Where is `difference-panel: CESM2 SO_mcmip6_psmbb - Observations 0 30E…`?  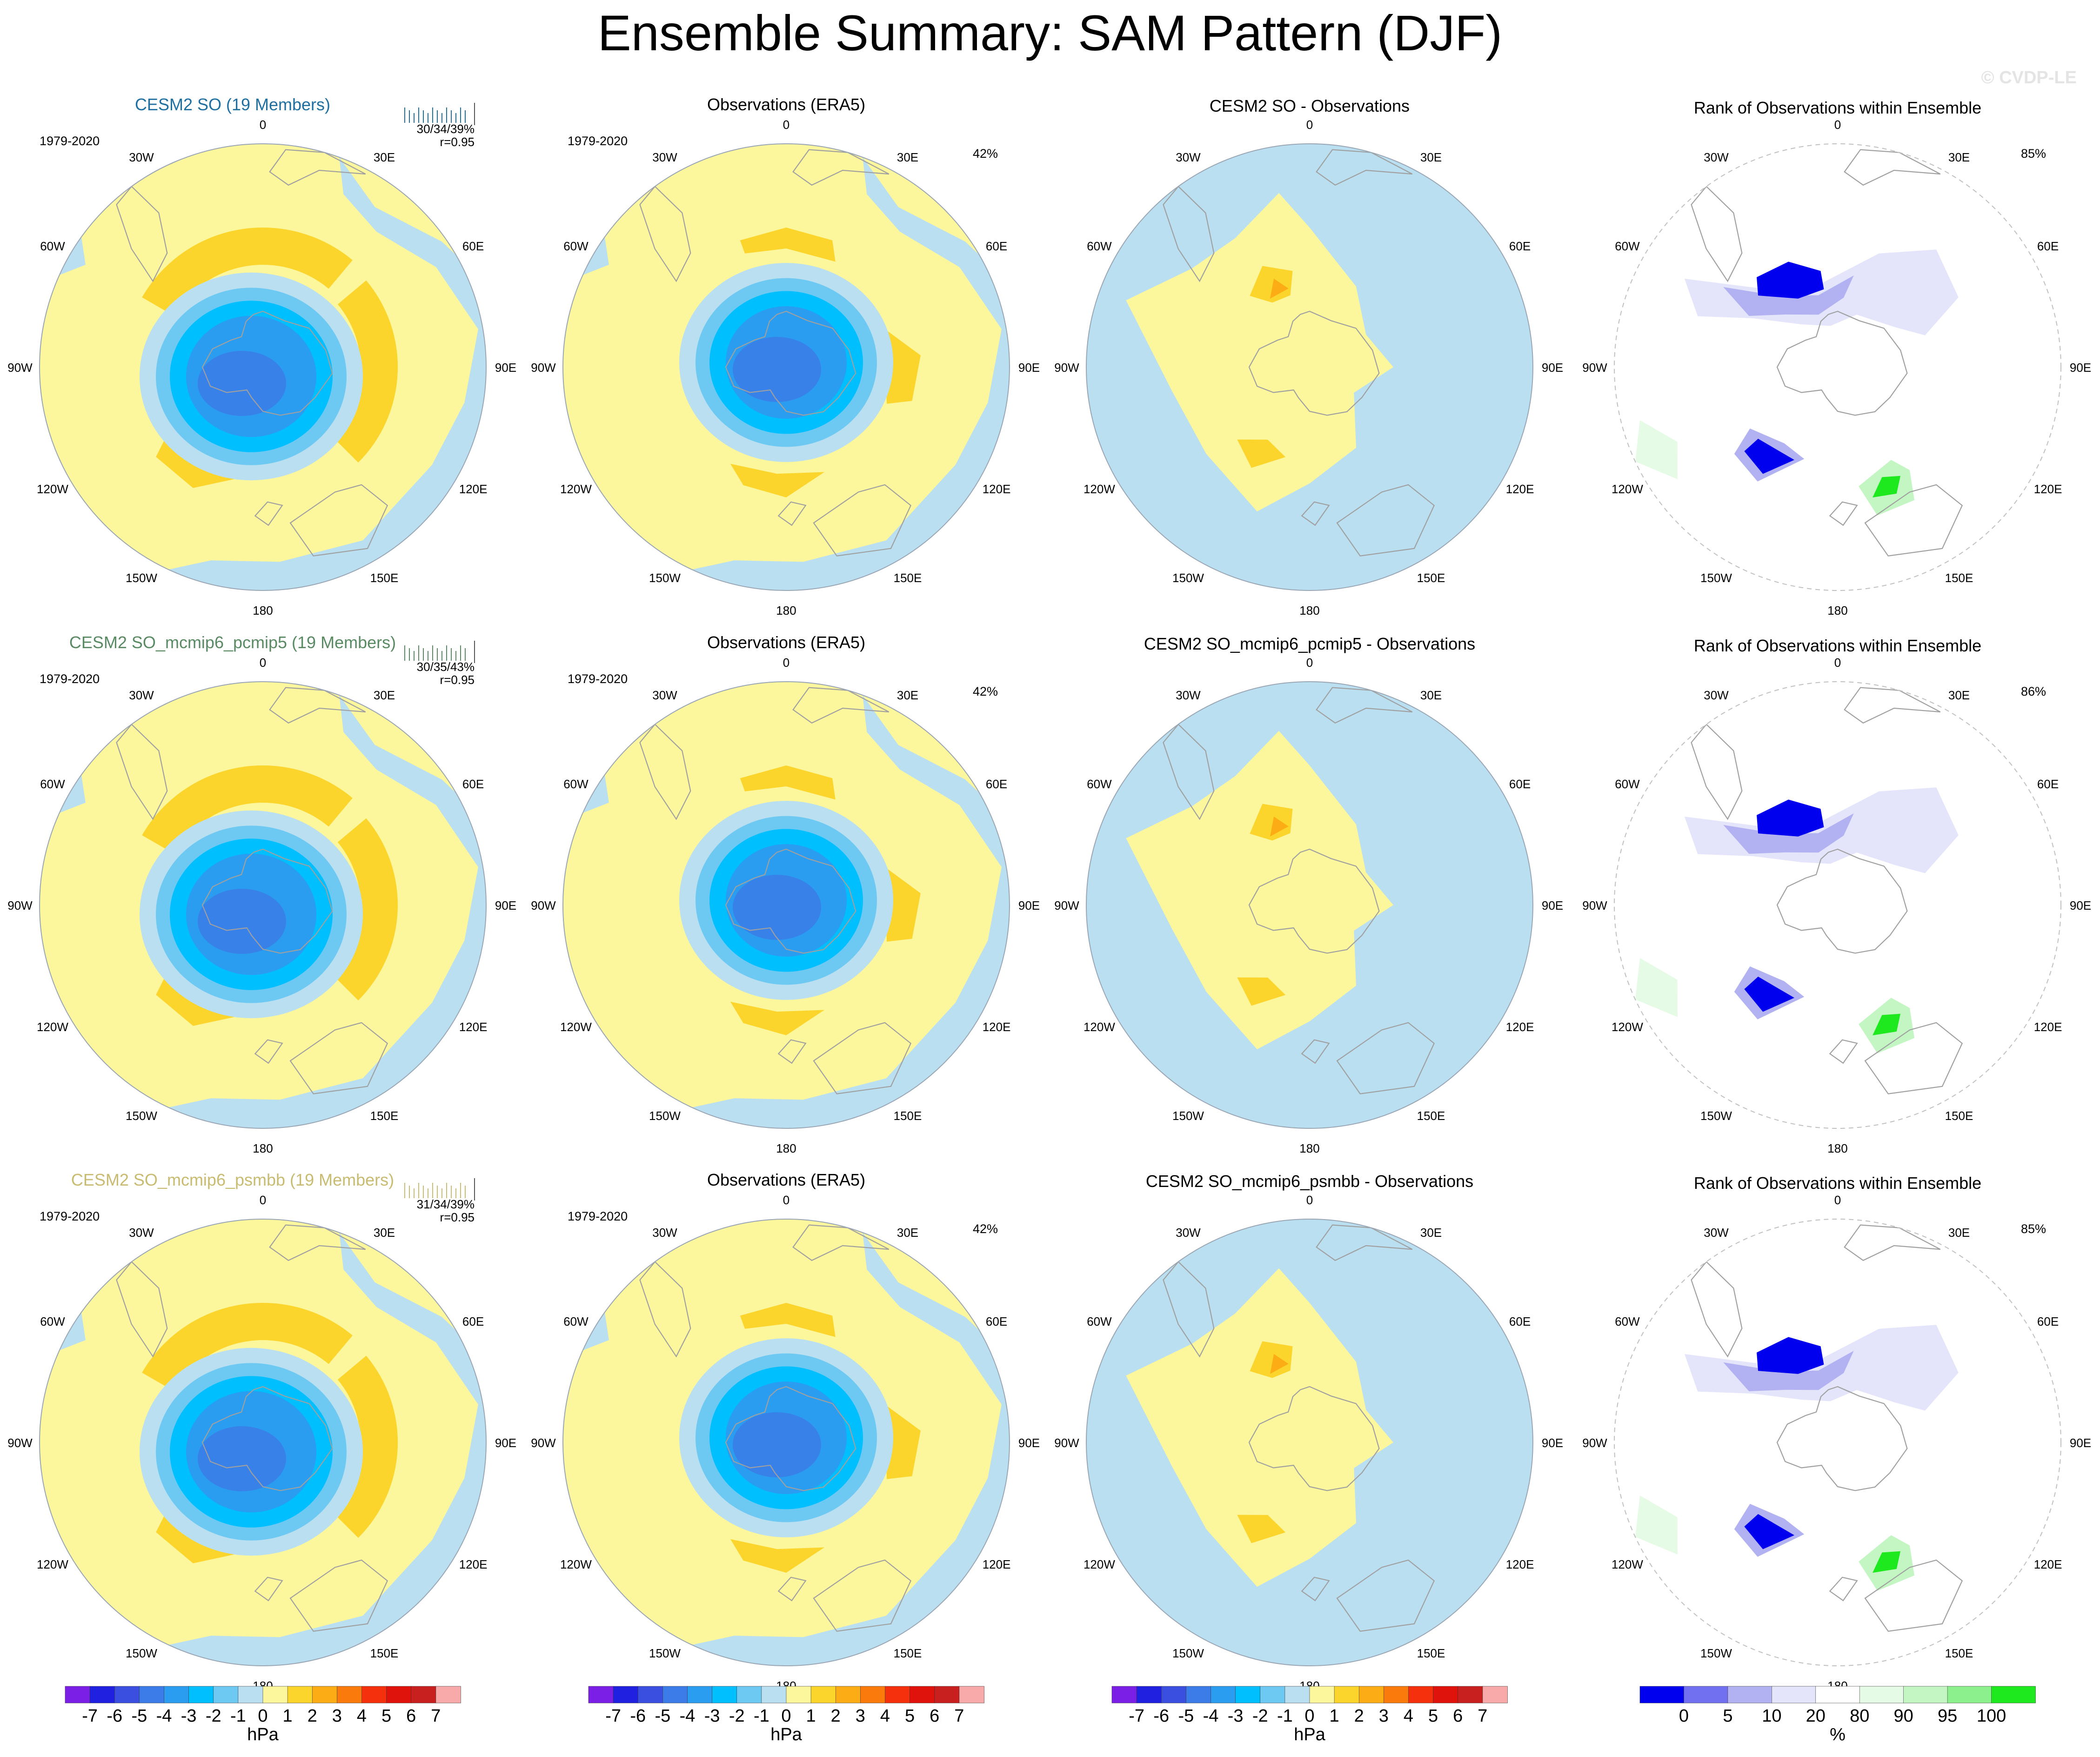
difference-panel: CESM2 SO_mcmip6_psmbb - Observations 0 30E… is located at coordinates (1308, 1433).